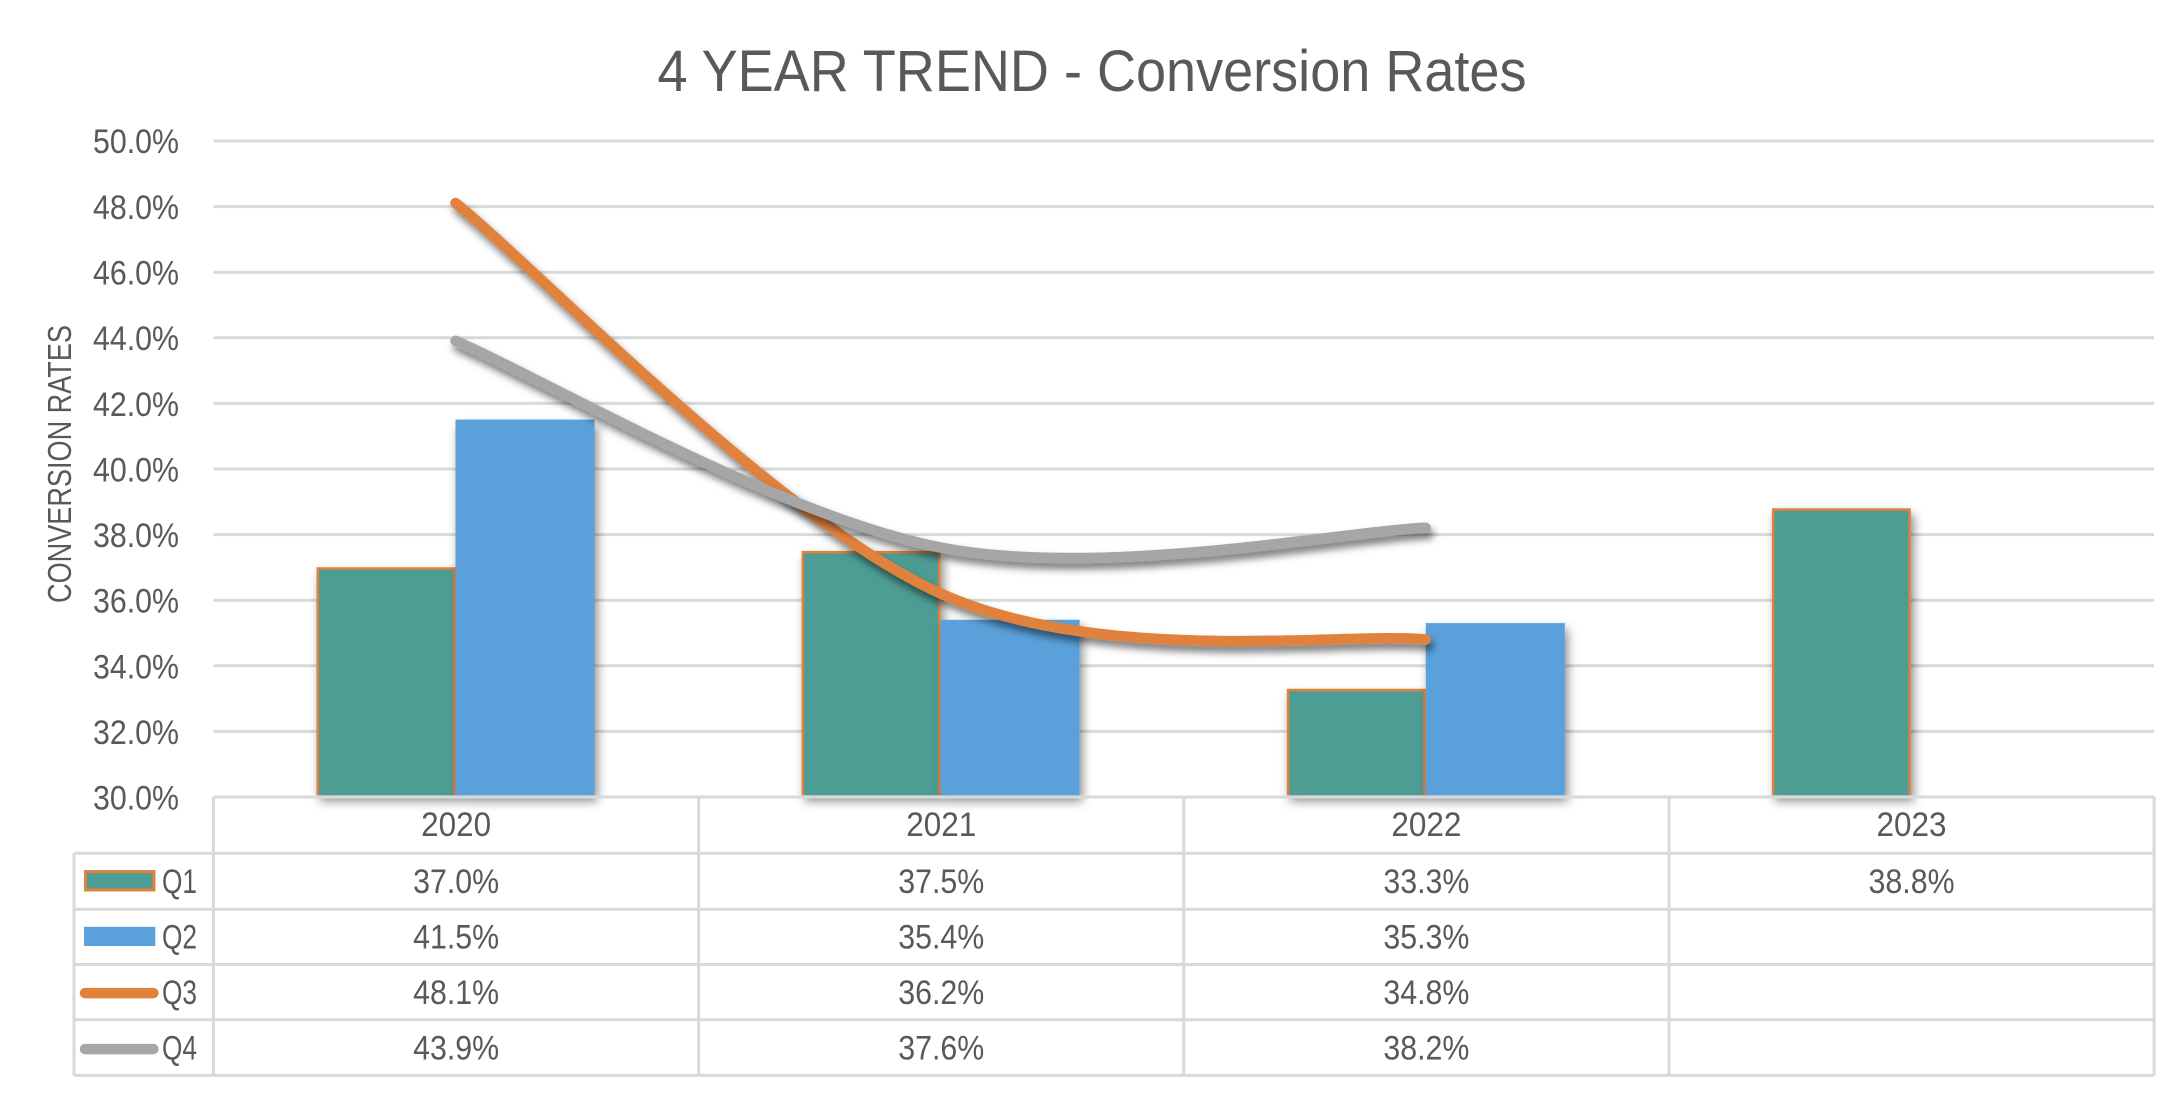 This screenshot has width=2184, height=1094. Describe the element at coordinates (941, 1049) in the screenshot. I see `svg-text: 37.6%` at that location.